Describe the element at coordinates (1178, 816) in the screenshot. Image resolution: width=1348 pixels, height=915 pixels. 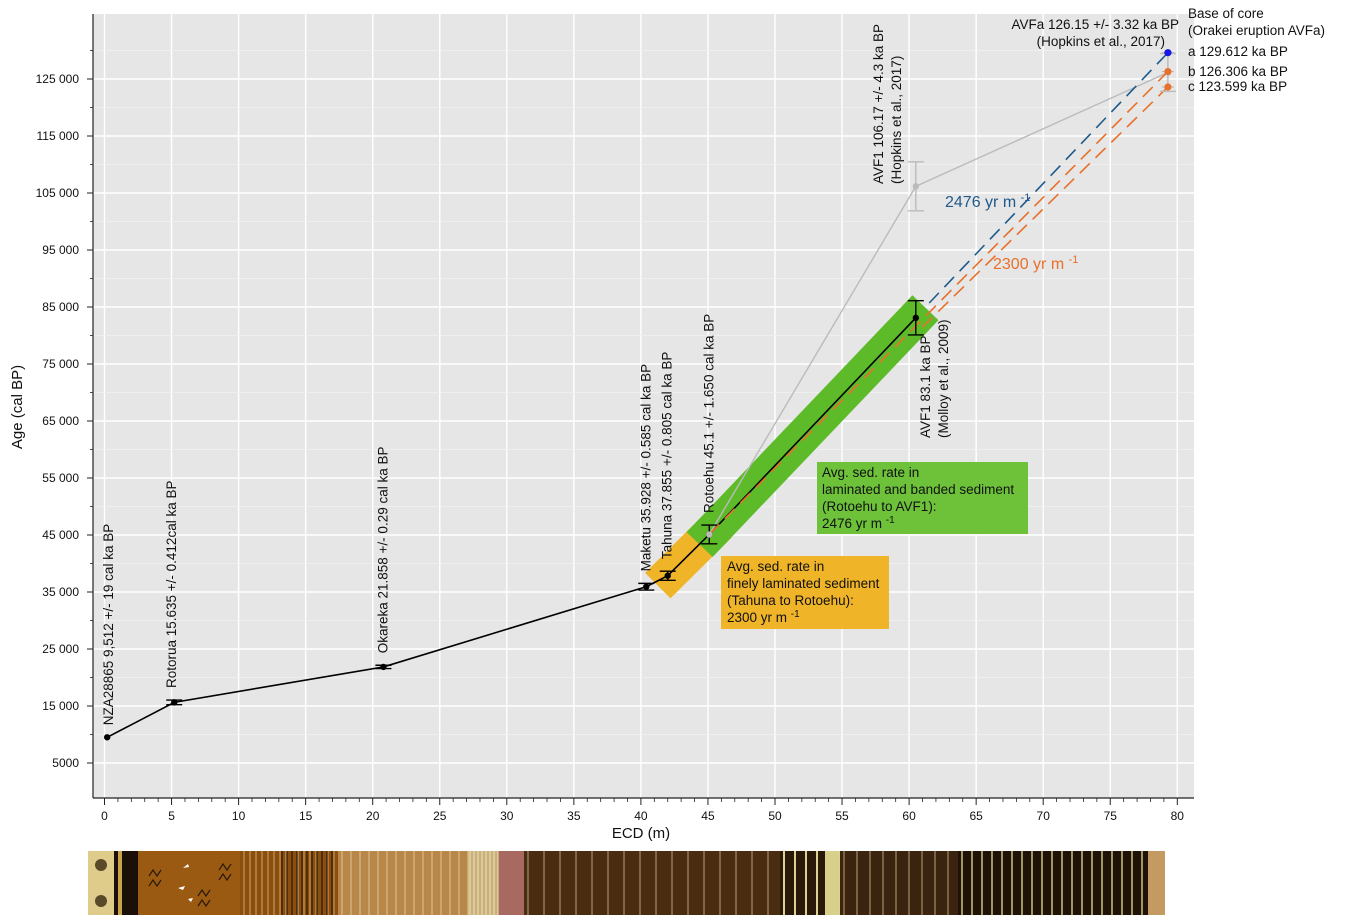
I see `x-tick-label: 80` at that location.